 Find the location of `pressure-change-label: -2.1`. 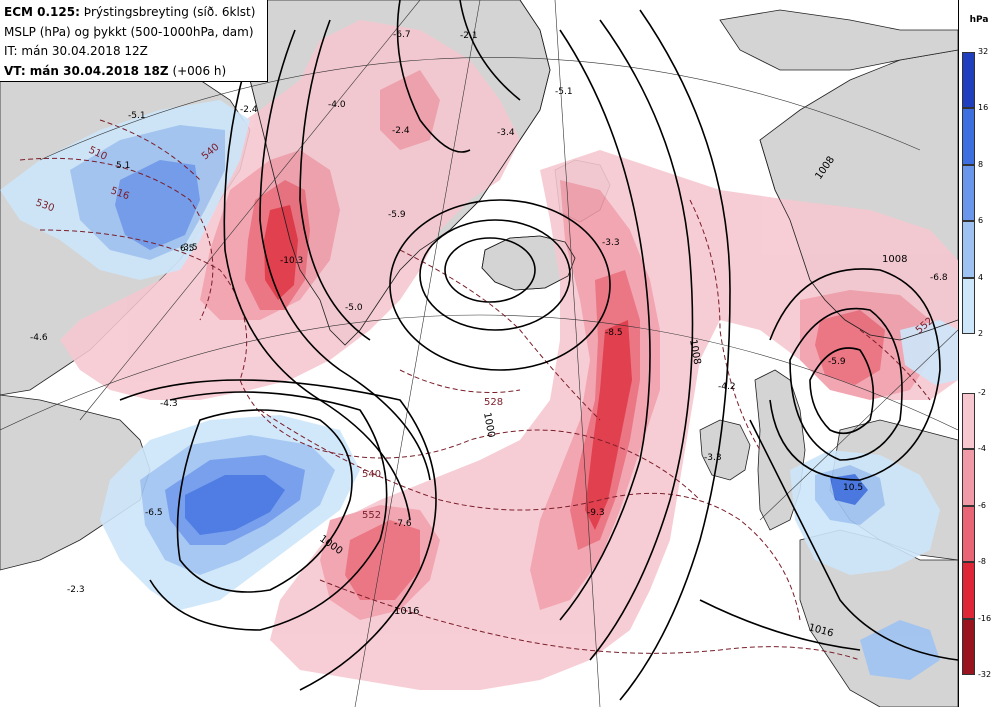

pressure-change-label: -2.1 is located at coordinates (469, 36).